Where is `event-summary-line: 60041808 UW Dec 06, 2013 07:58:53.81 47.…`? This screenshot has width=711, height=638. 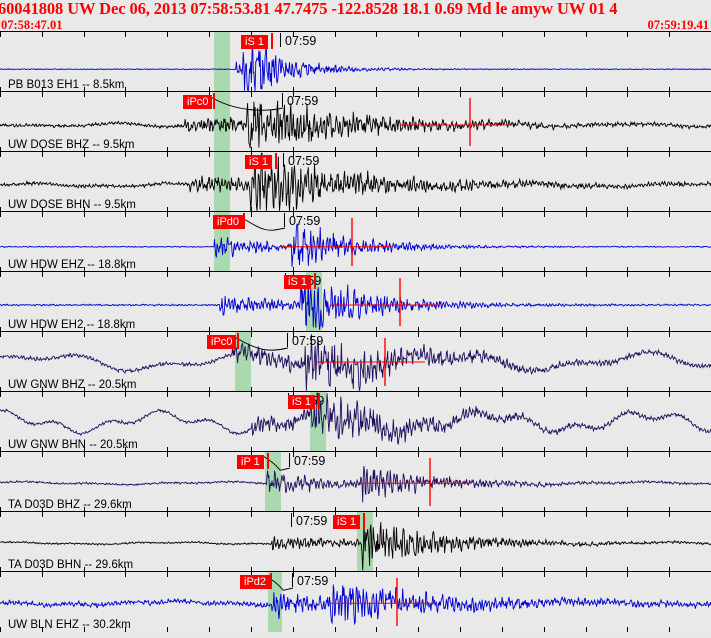
event-summary-line: 60041808 UW Dec 06, 2013 07:58:53.81 47.… is located at coordinates (309, 9).